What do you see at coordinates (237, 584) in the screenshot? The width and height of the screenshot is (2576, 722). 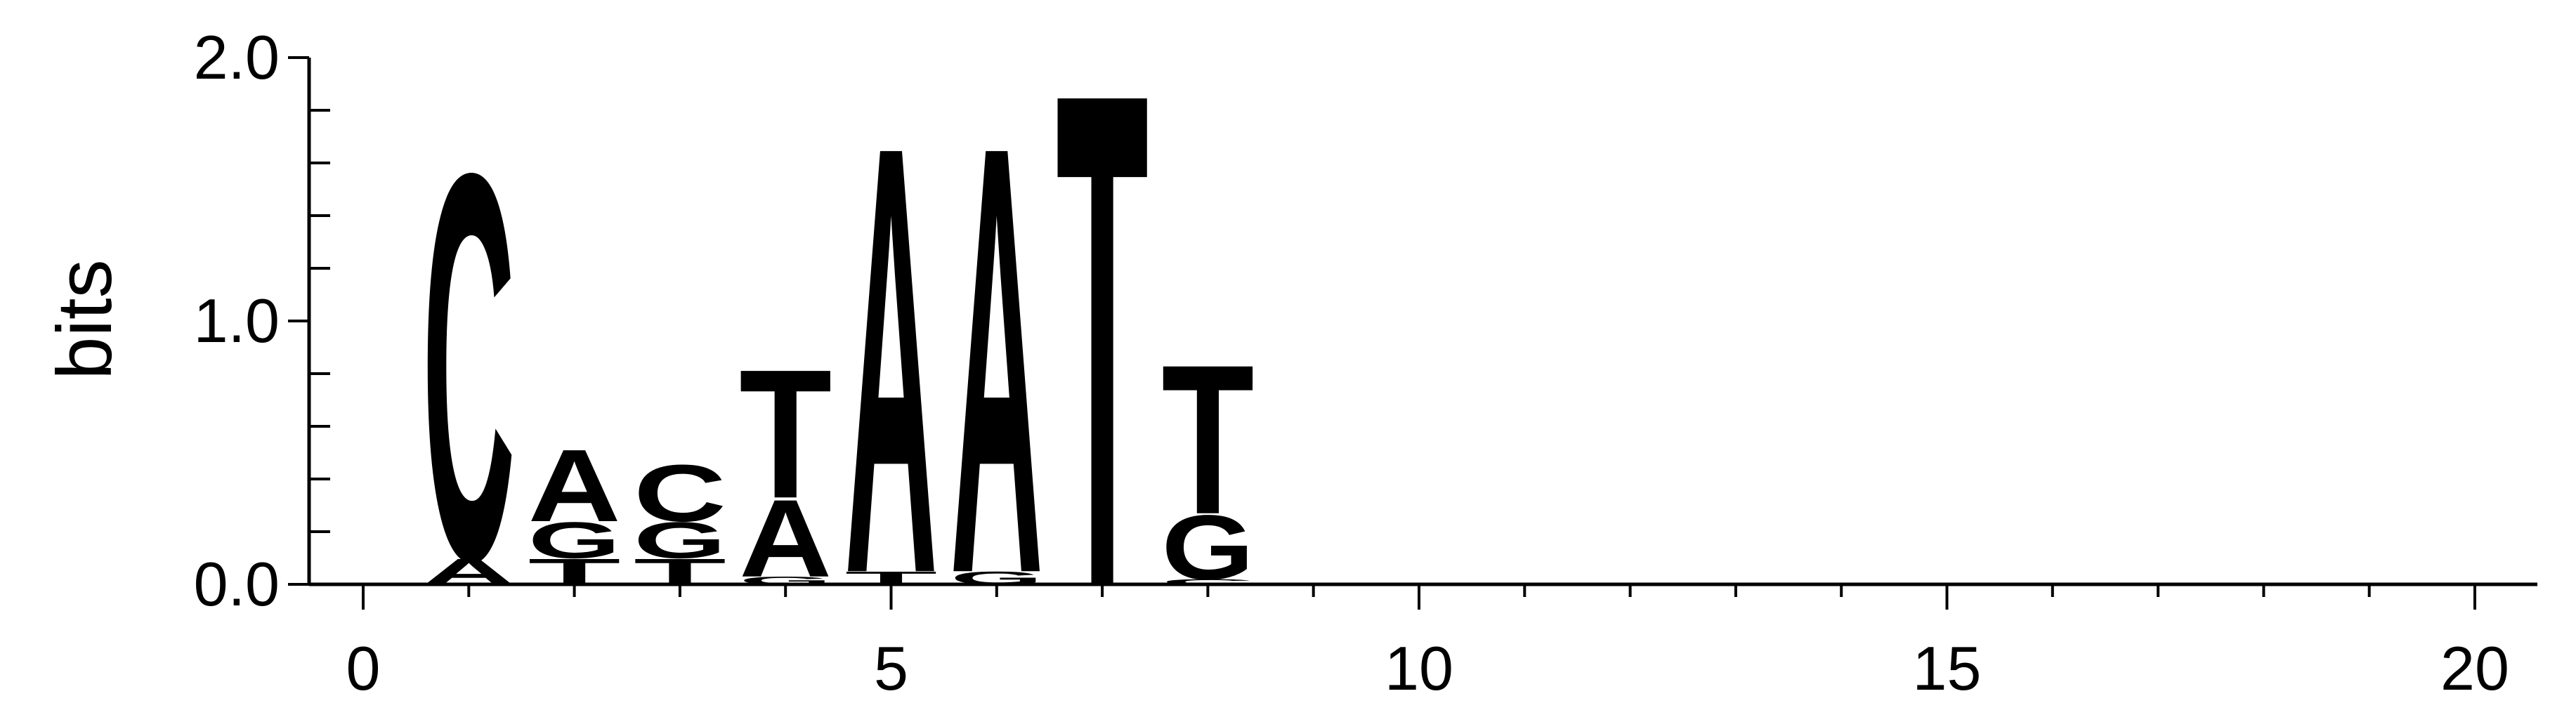 I see `y-tick-label: 0.0` at bounding box center [237, 584].